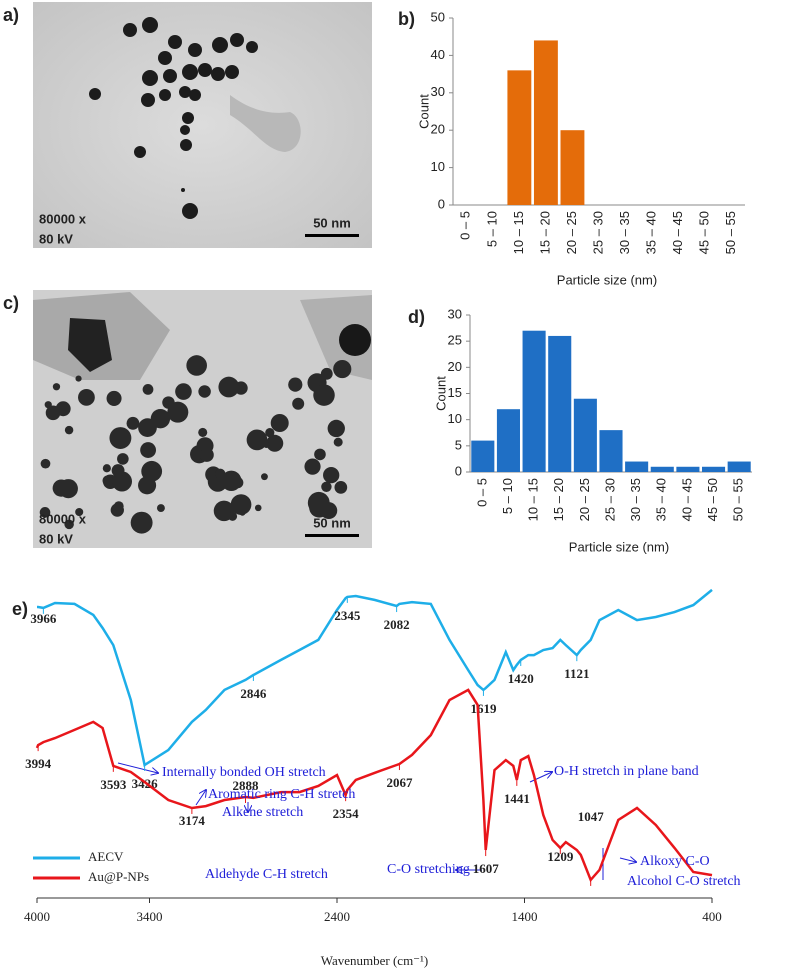 The image size is (787, 975). What do you see at coordinates (544, 232) in the screenshot?
I see `x-tick-label: 15 – 20` at bounding box center [544, 232].